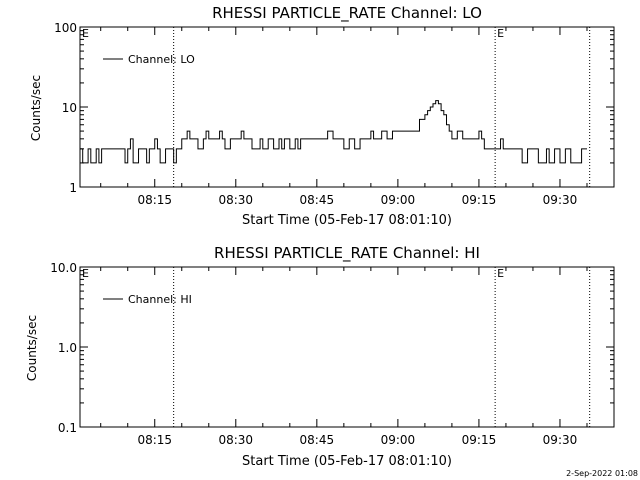 The height and width of the screenshot is (480, 640). Describe the element at coordinates (73, 188) in the screenshot. I see `y-tick-label: 1` at that location.